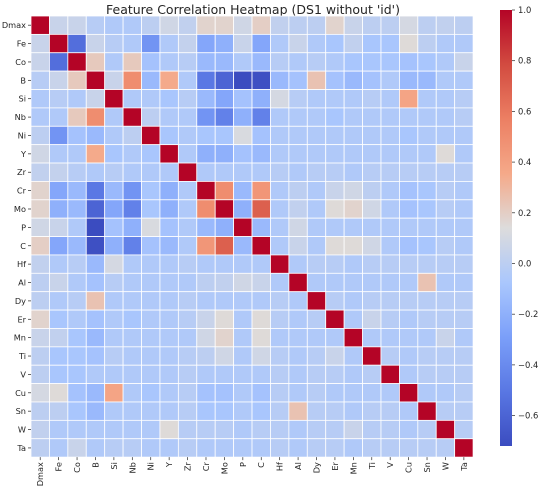  What do you see at coordinates (206, 209) in the screenshot?
I see `heatmap-cell-Mo-Cr` at bounding box center [206, 209].